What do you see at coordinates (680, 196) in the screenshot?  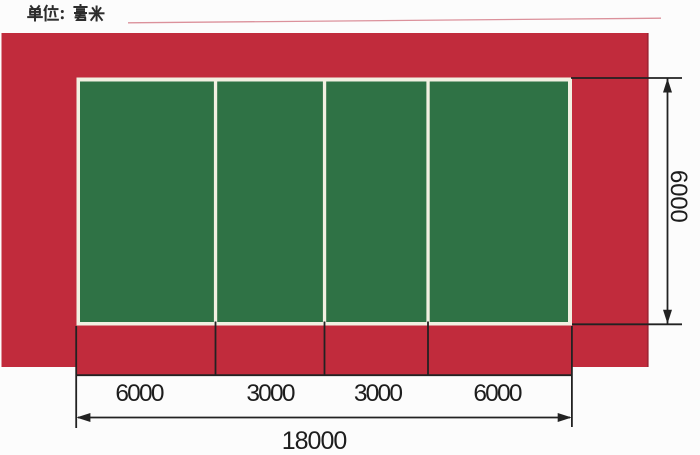 I see `svg-text: 0009` at bounding box center [680, 196].